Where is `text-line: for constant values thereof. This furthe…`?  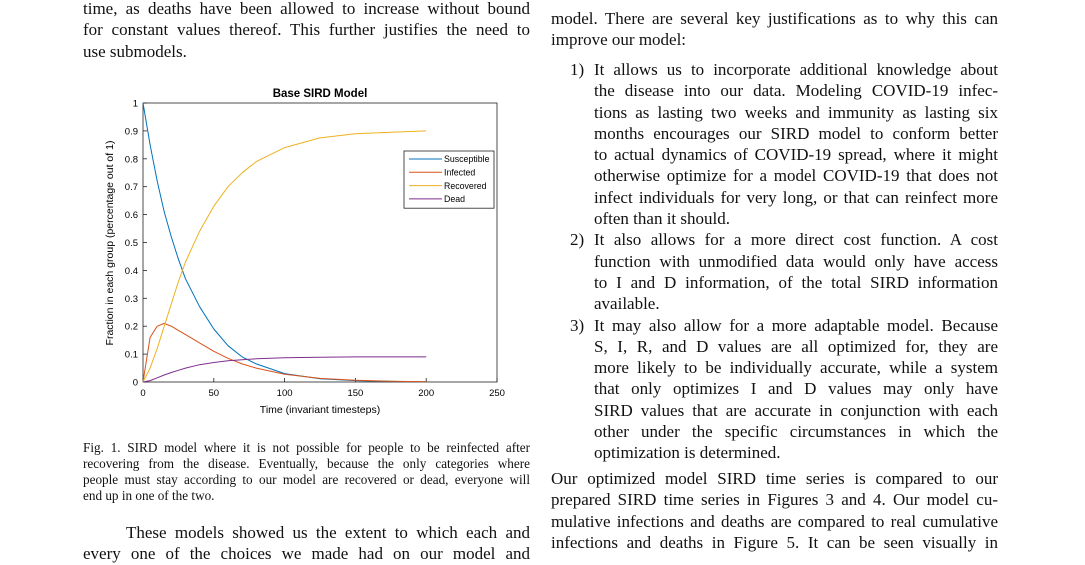
text-line: for constant values thereof. This furthe… is located at coordinates (306, 30).